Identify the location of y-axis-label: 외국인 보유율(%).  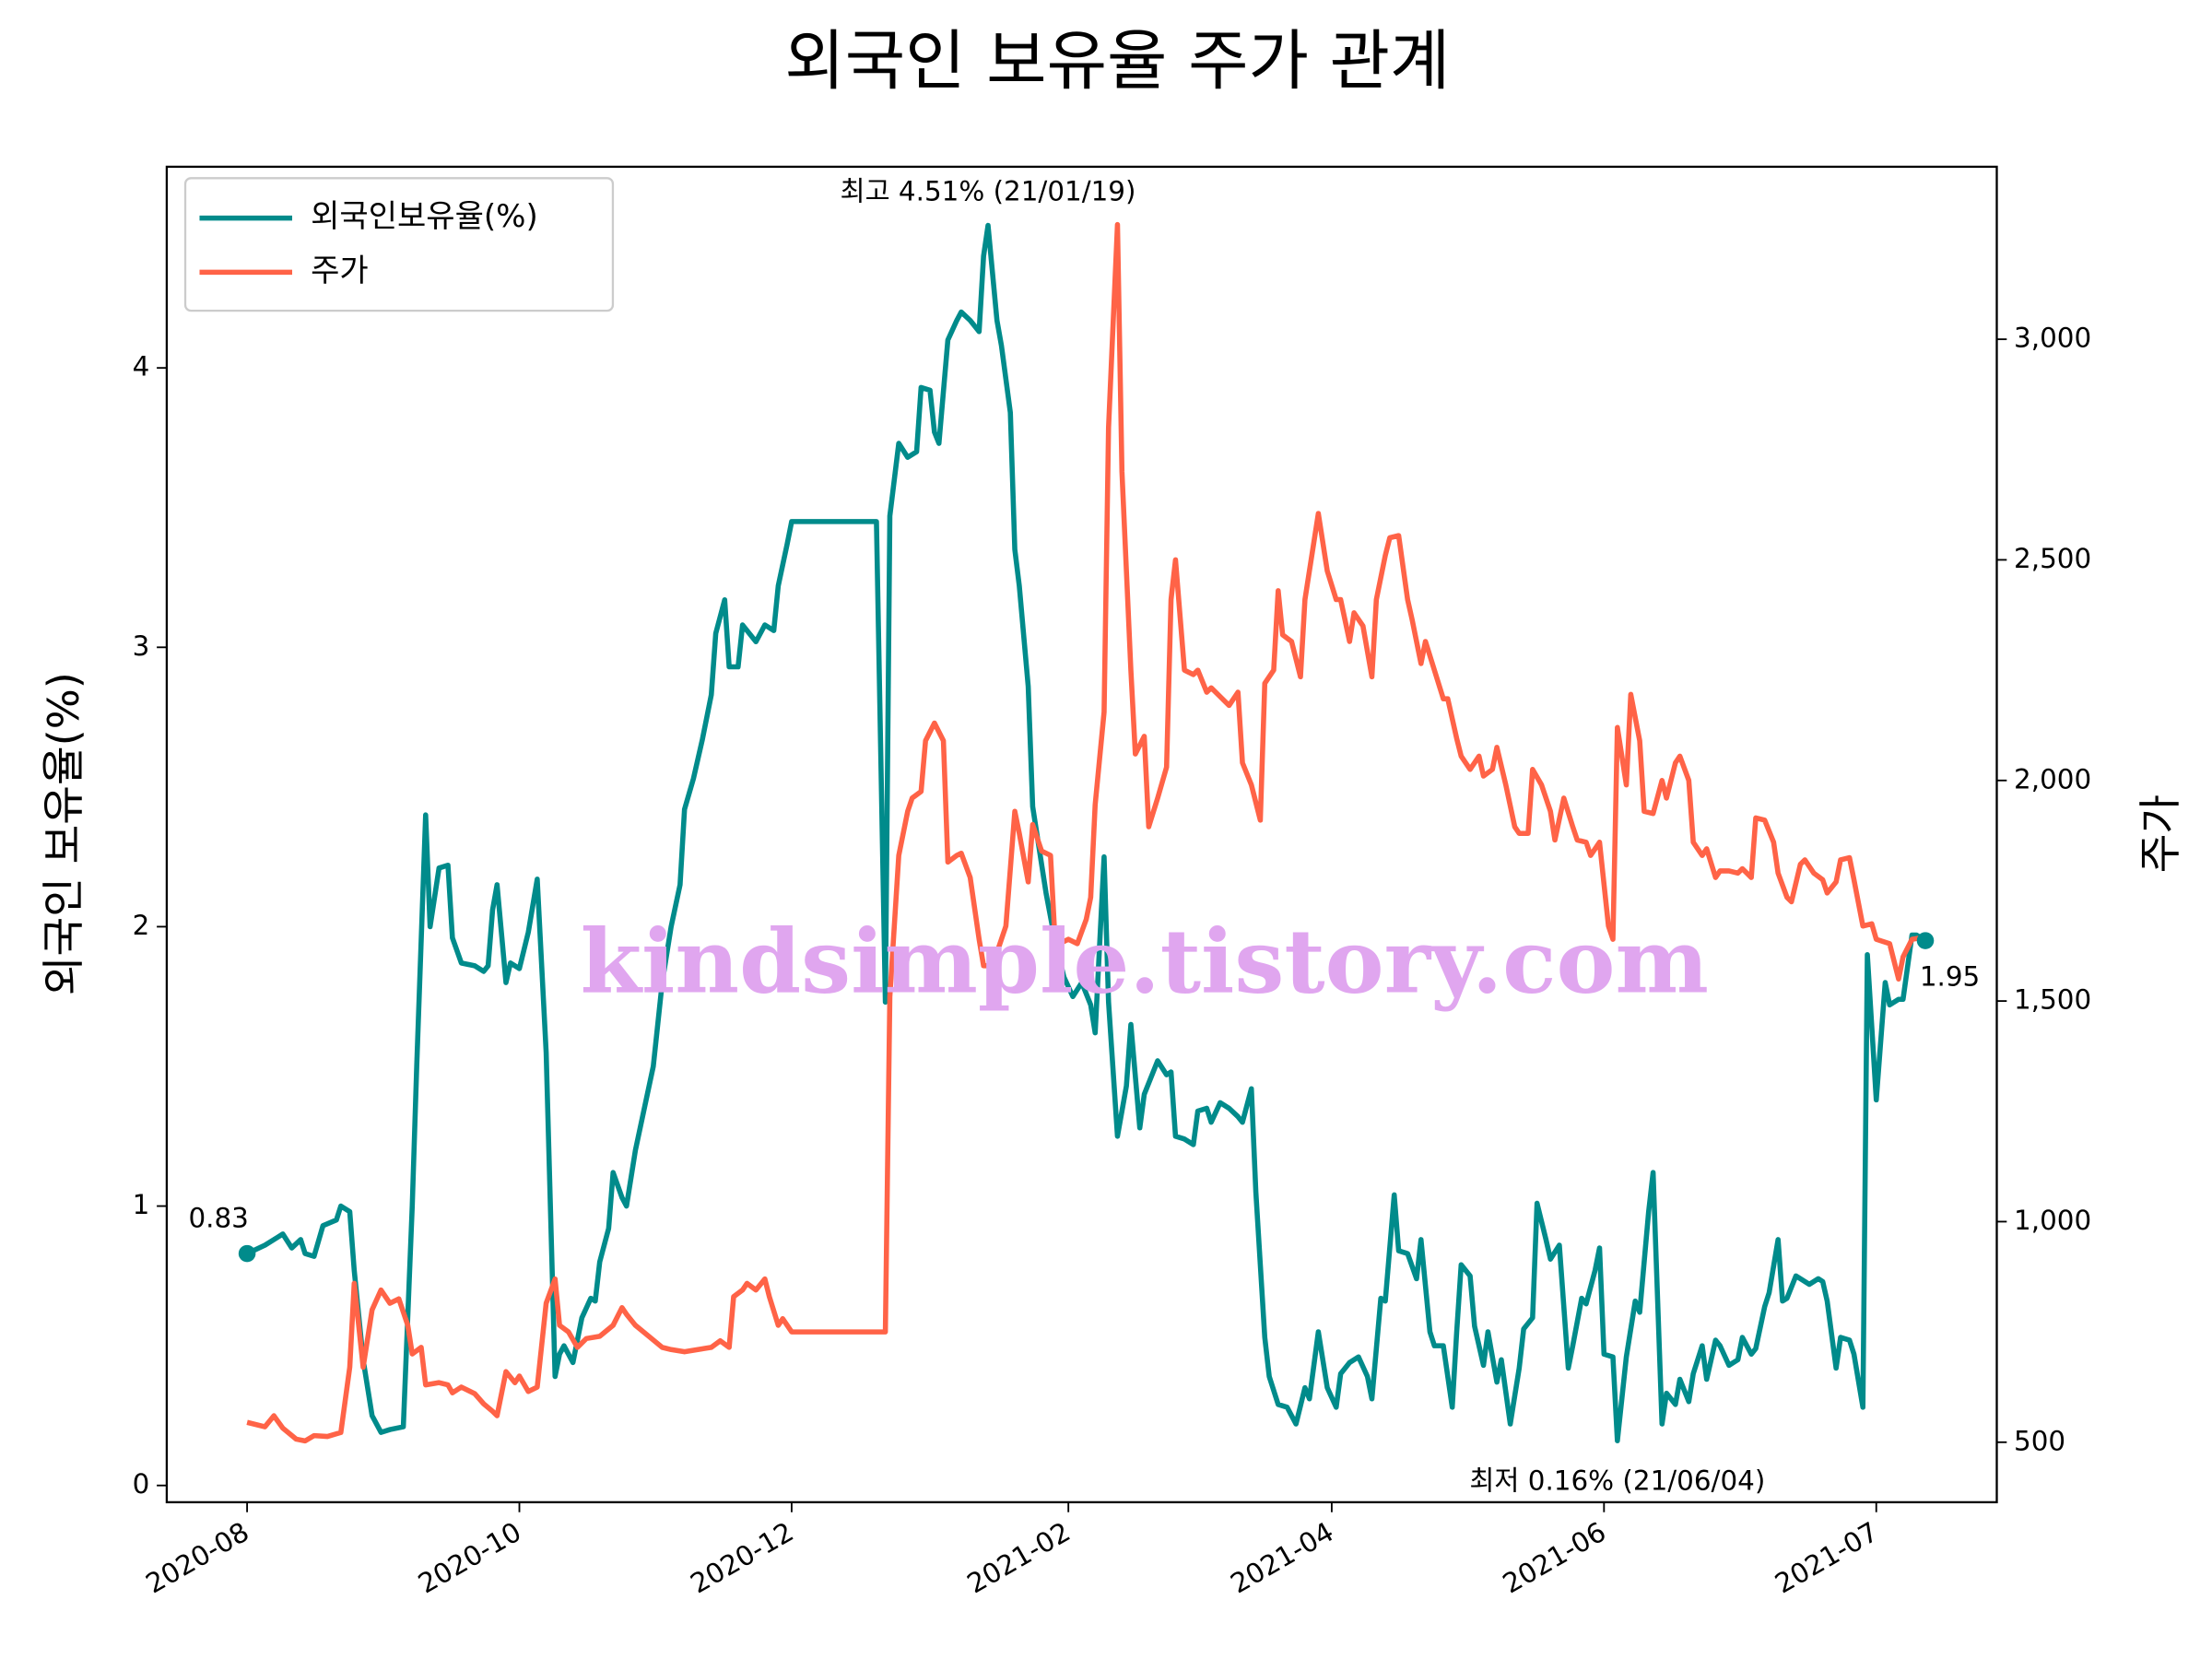
(63, 833).